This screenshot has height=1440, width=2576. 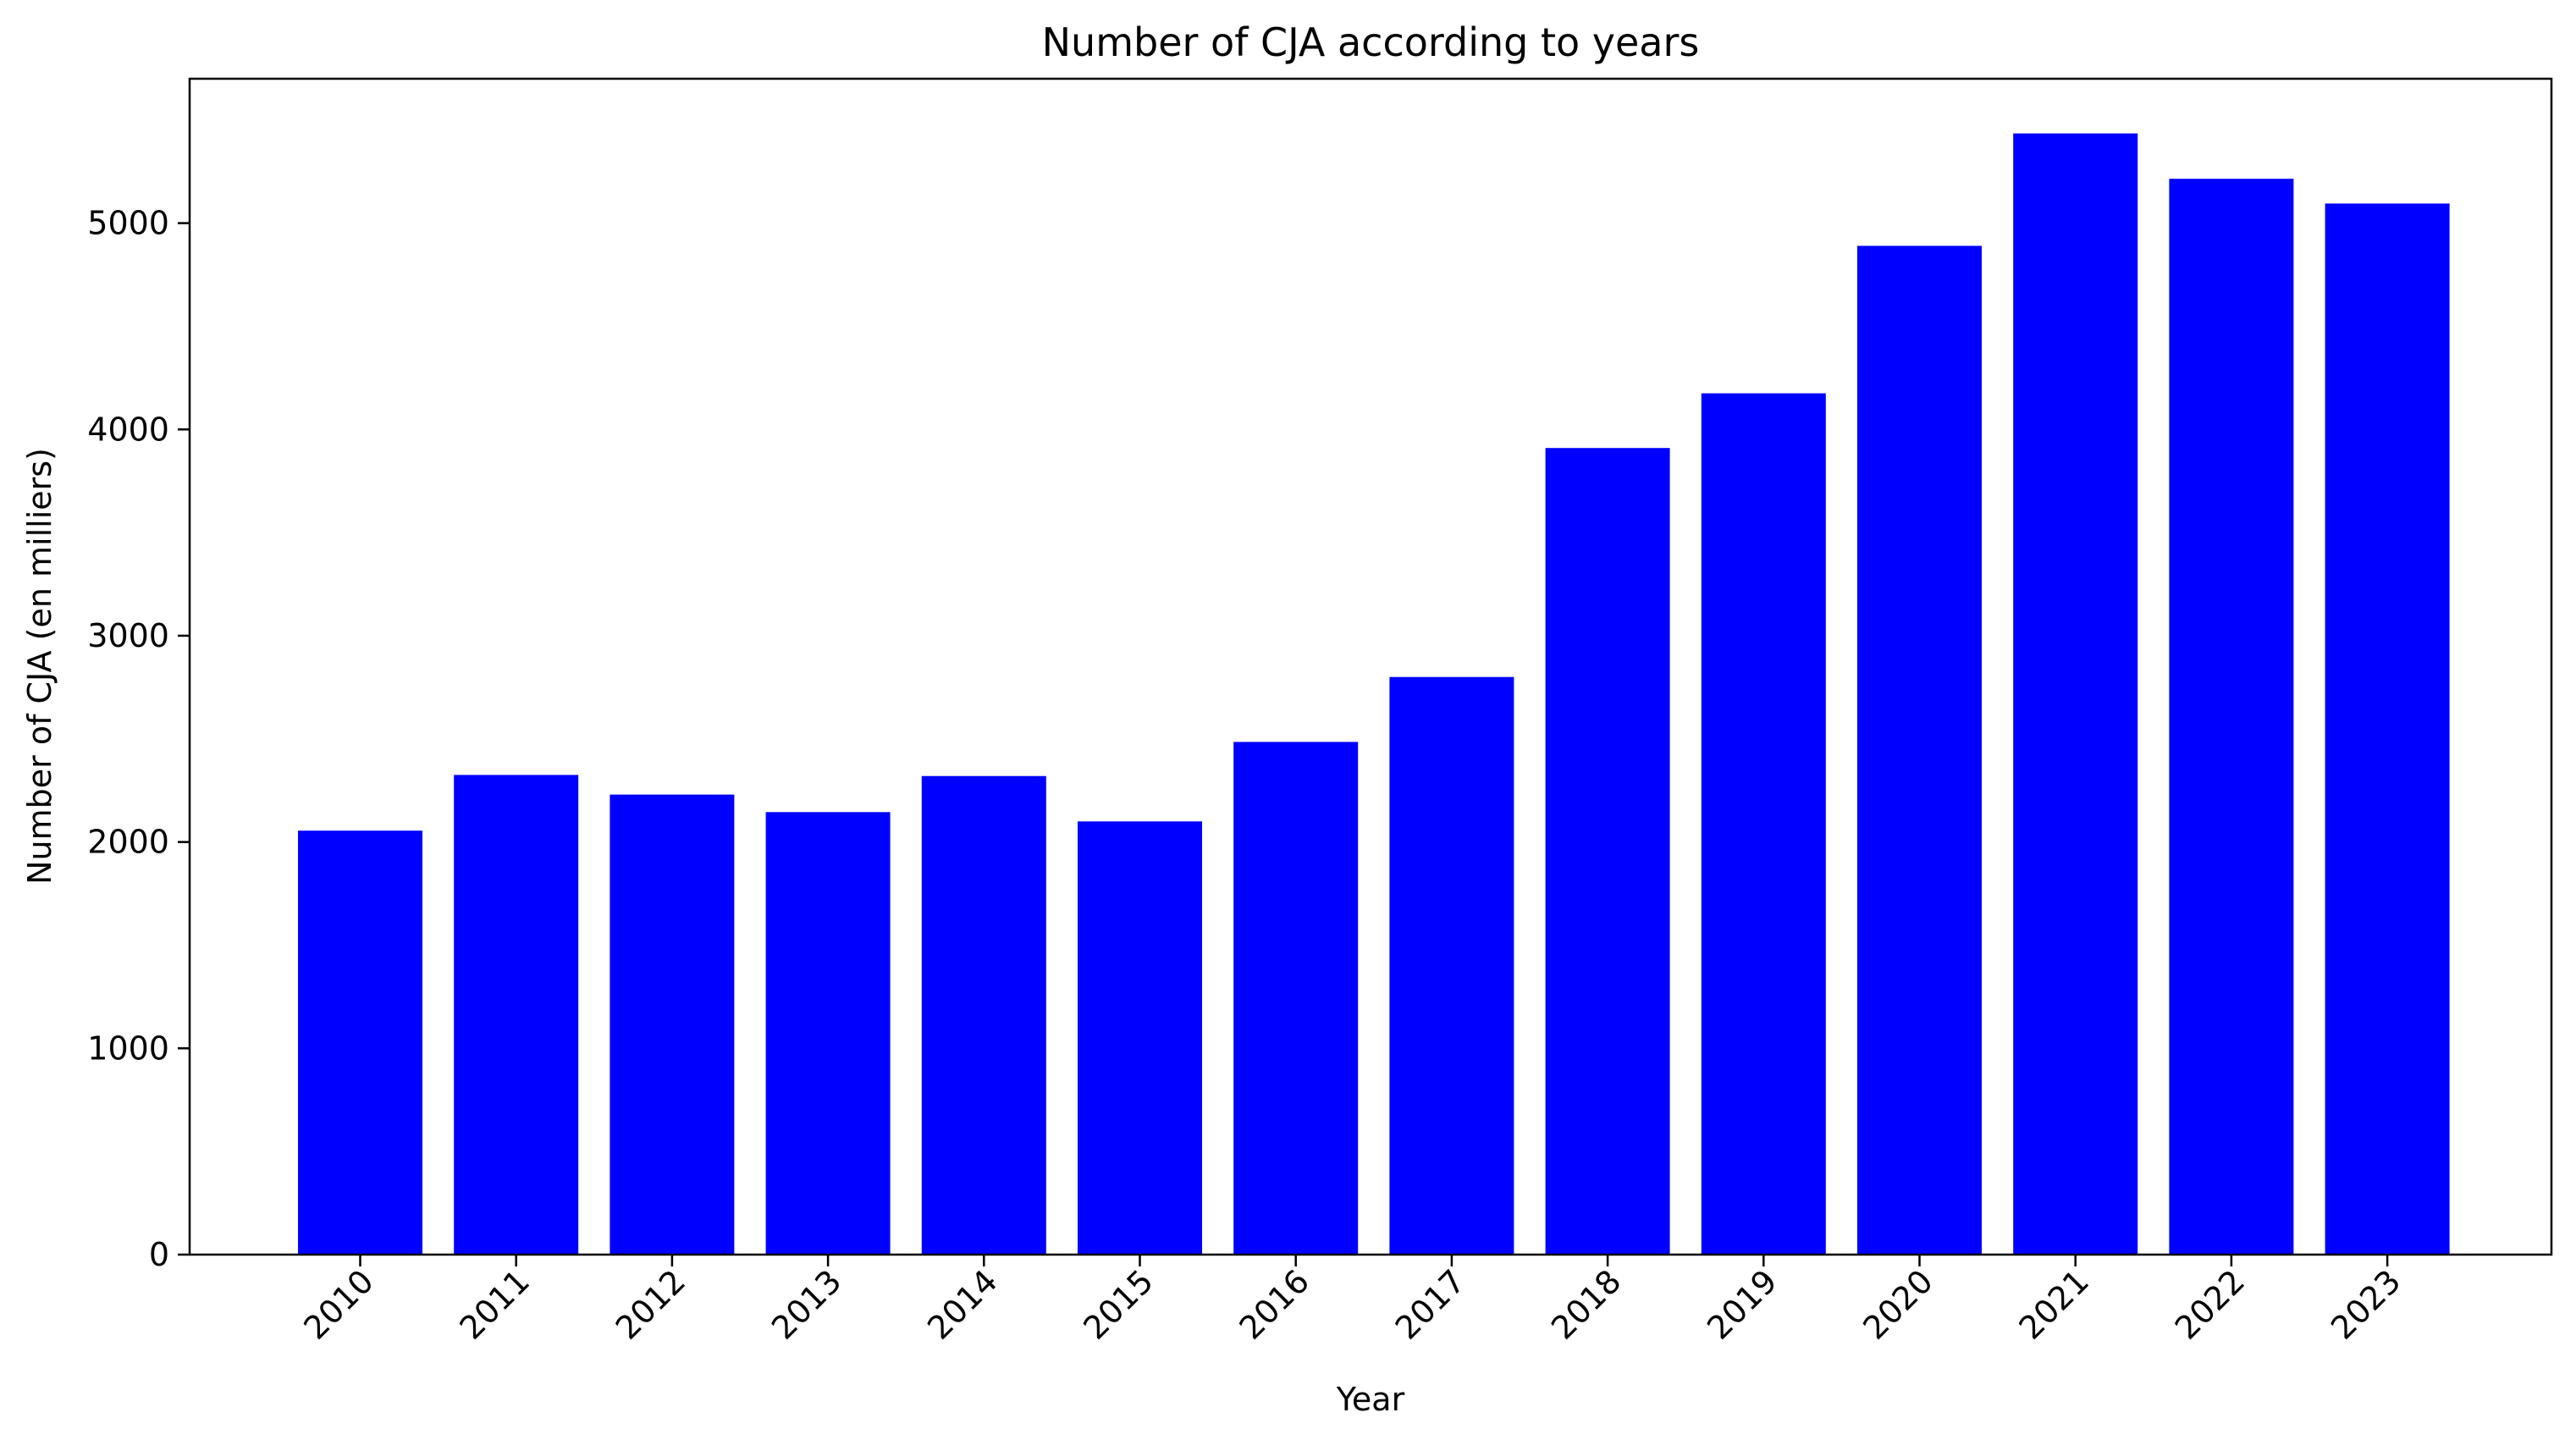 What do you see at coordinates (40, 666) in the screenshot?
I see `y-axis-label: Number of CJA (en milliers)` at bounding box center [40, 666].